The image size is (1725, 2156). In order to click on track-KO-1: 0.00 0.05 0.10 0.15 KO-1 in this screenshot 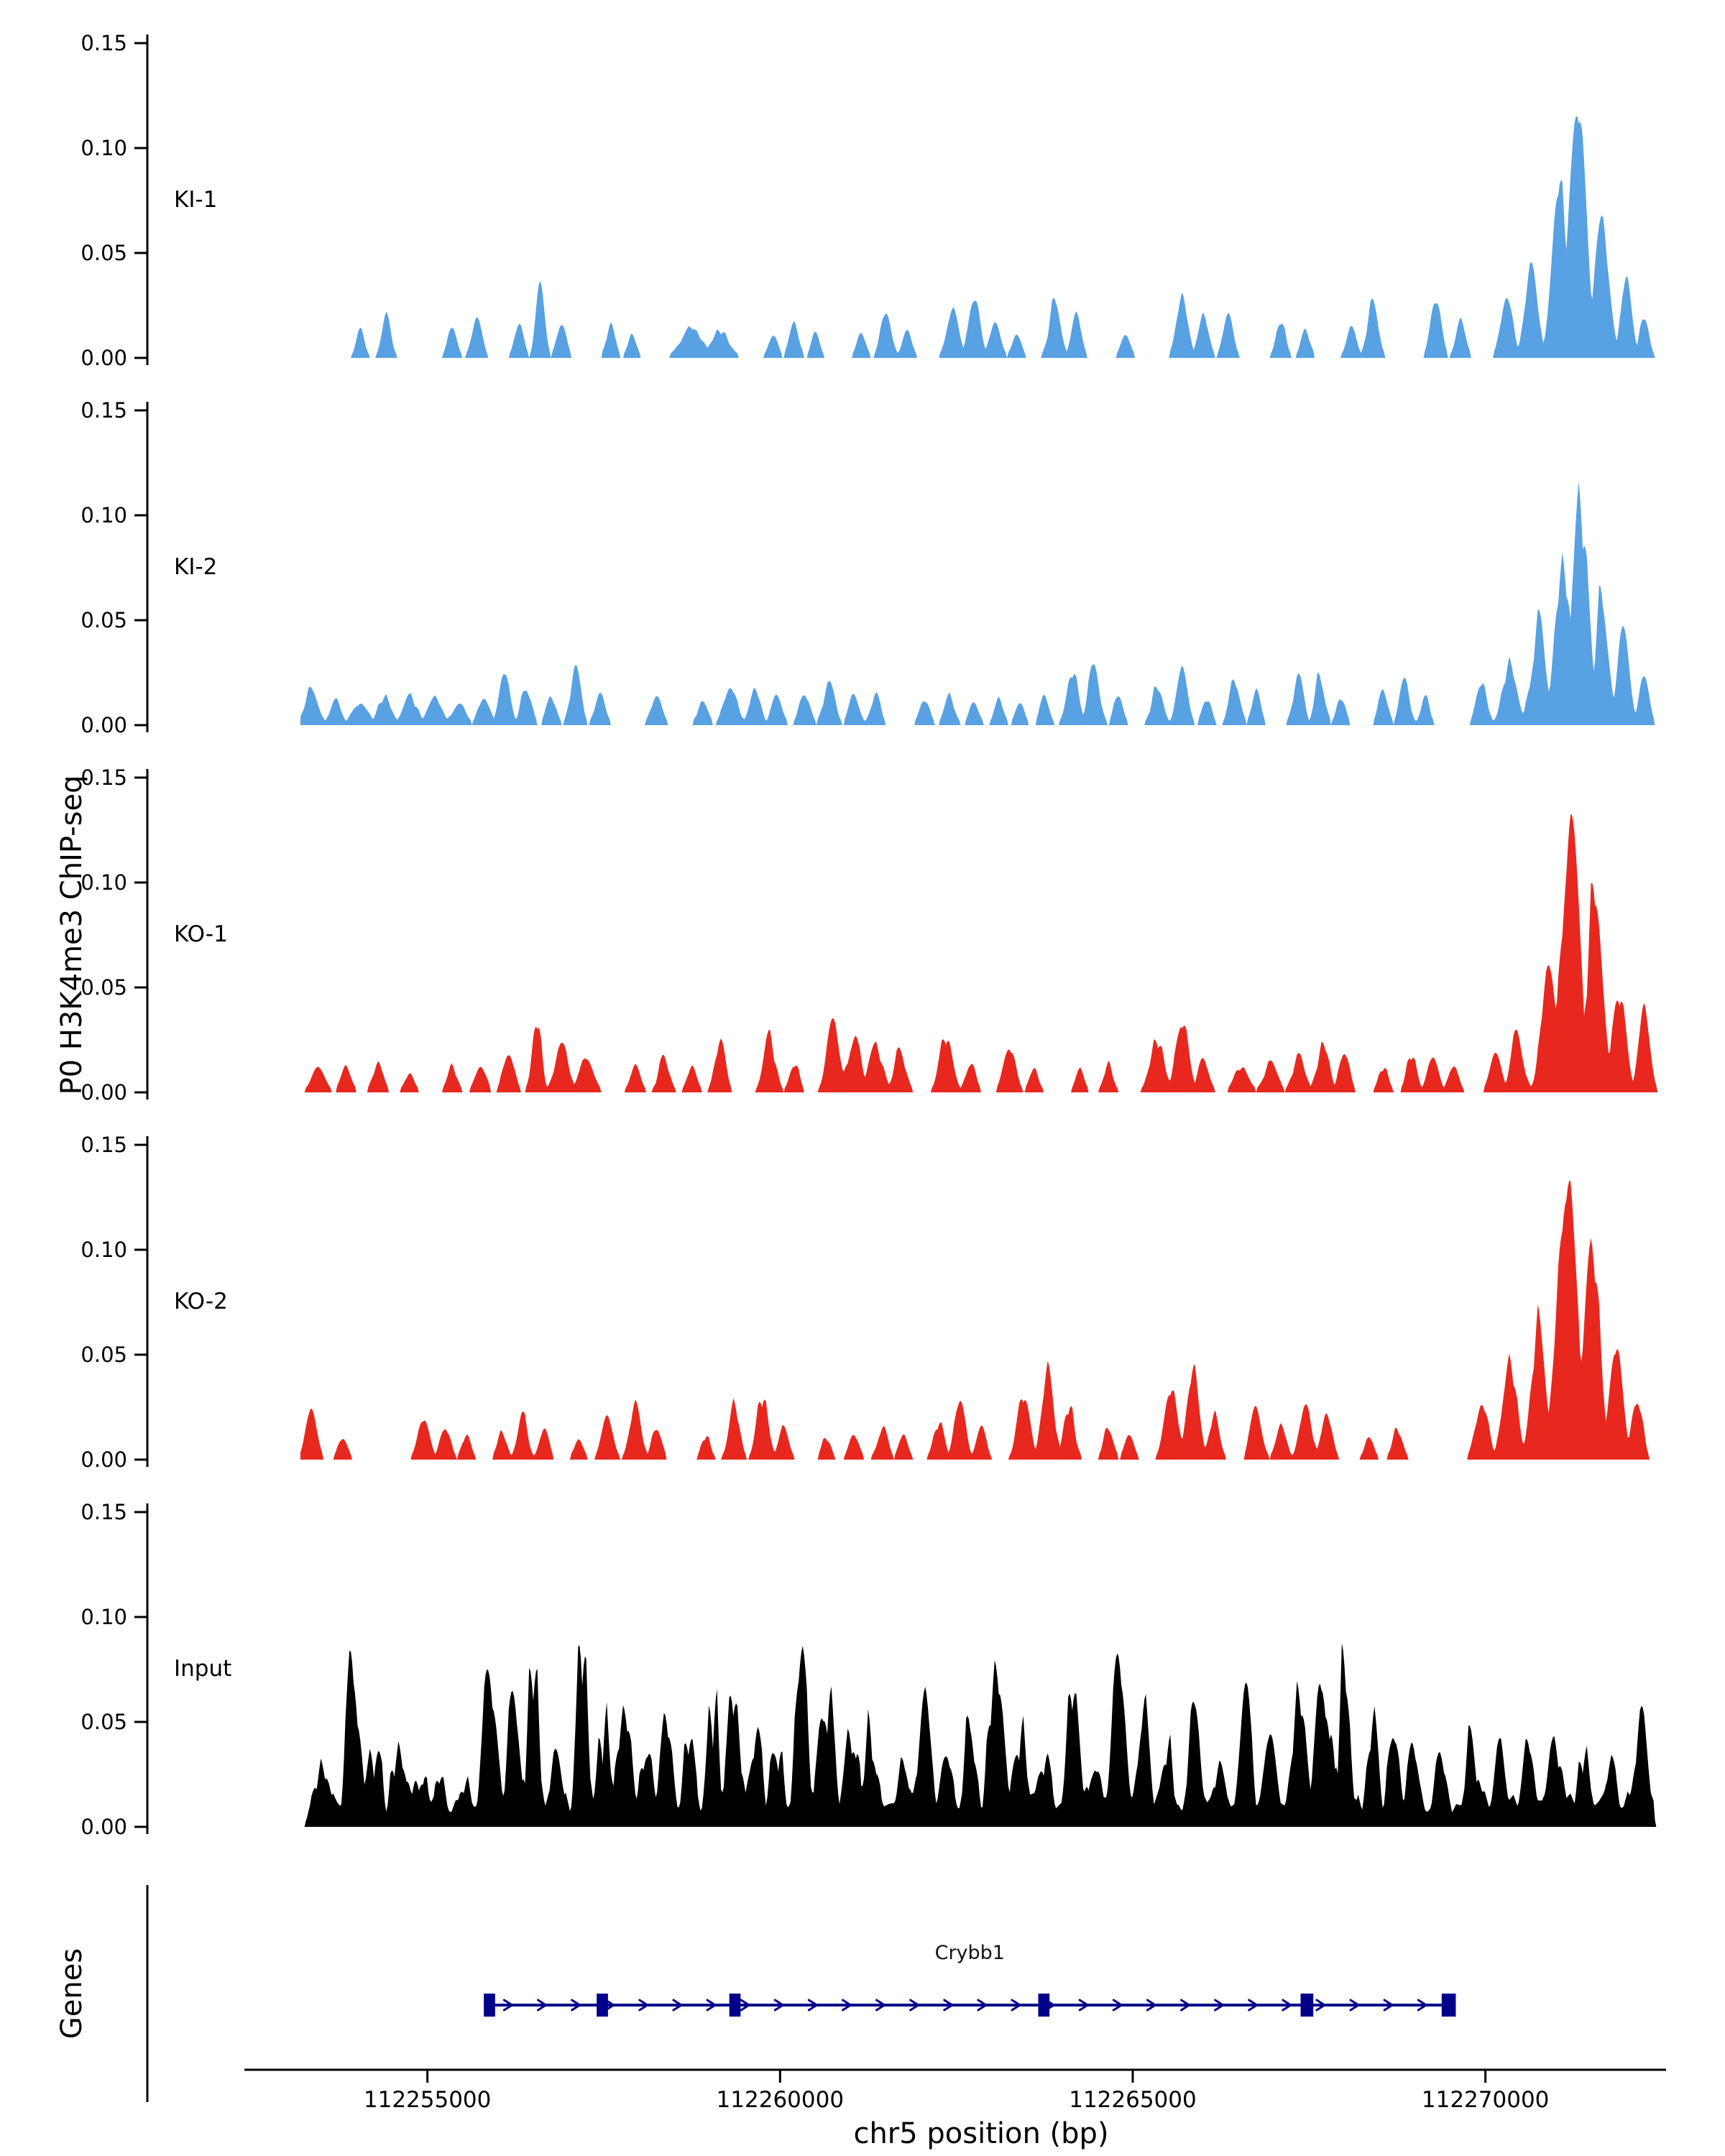, I will do `click(871, 935)`.